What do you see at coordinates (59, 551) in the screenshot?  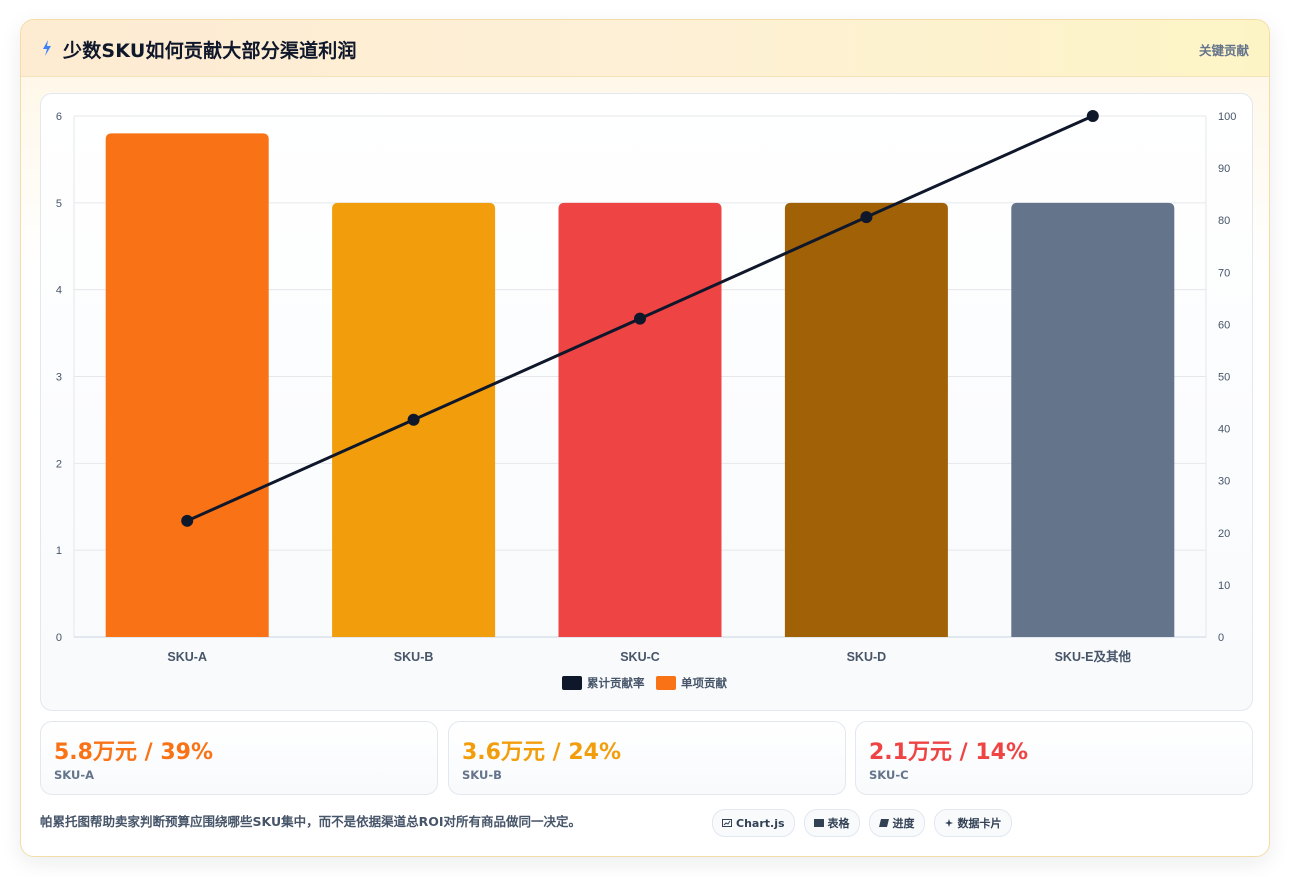 I see `y-left-tick-label: 1` at bounding box center [59, 551].